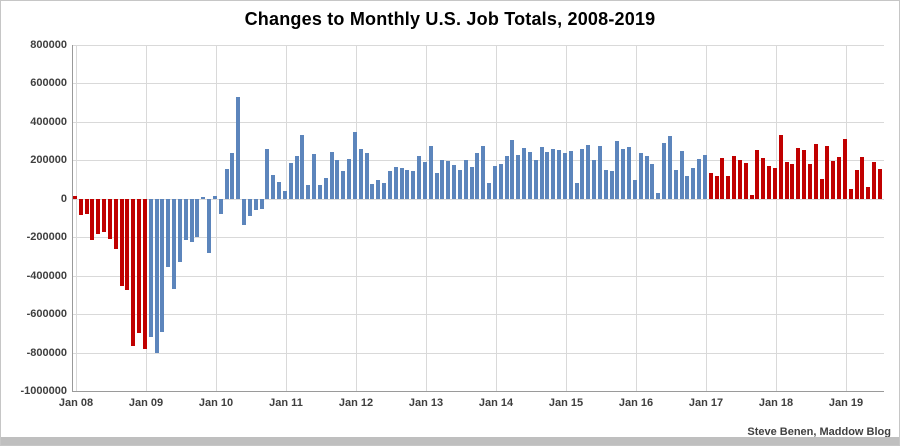 The width and height of the screenshot is (900, 446). Describe the element at coordinates (76, 403) in the screenshot. I see `x-tick-label: Jan 08` at that location.